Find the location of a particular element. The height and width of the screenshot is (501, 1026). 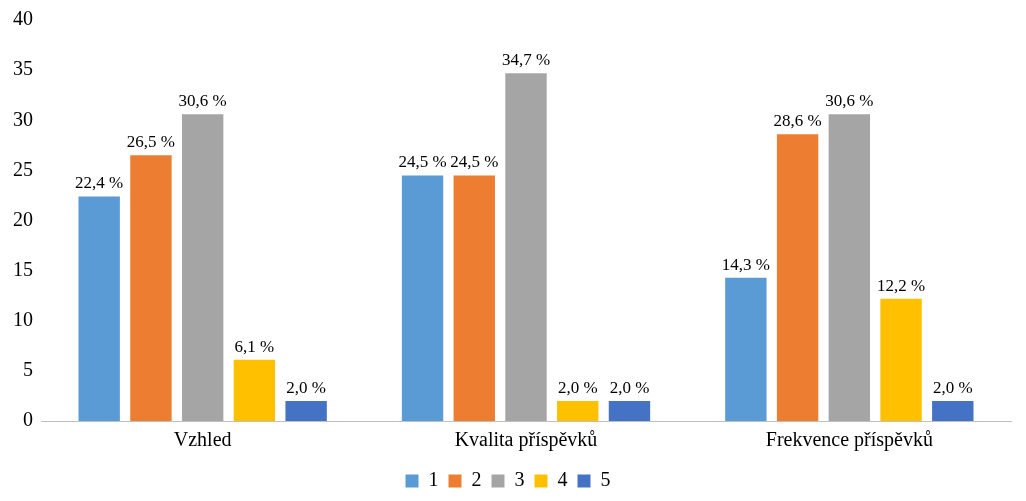

legend-label: 2 is located at coordinates (476, 479).